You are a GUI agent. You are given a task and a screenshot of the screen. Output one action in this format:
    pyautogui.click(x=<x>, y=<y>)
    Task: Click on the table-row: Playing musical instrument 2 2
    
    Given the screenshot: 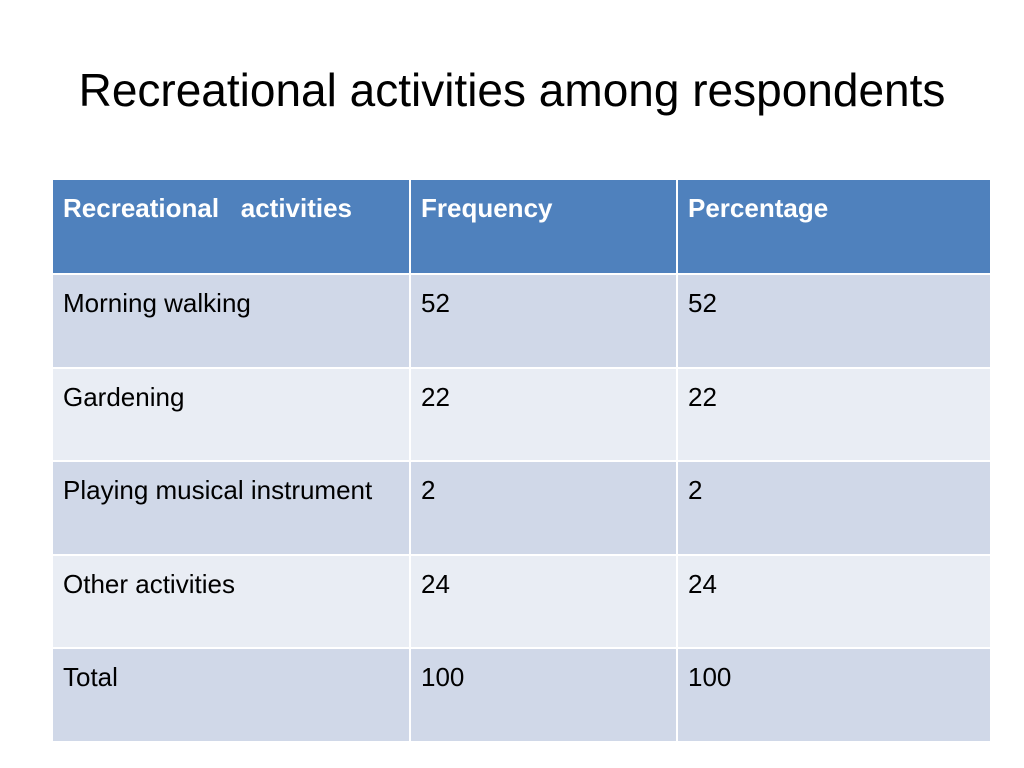 What is the action you would take?
    pyautogui.click(x=521, y=508)
    